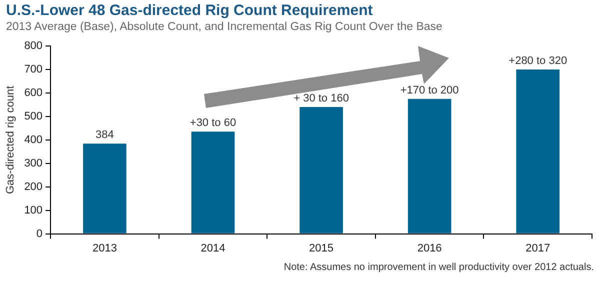  Describe the element at coordinates (213, 248) in the screenshot. I see `x-tick-label: 2014` at that location.